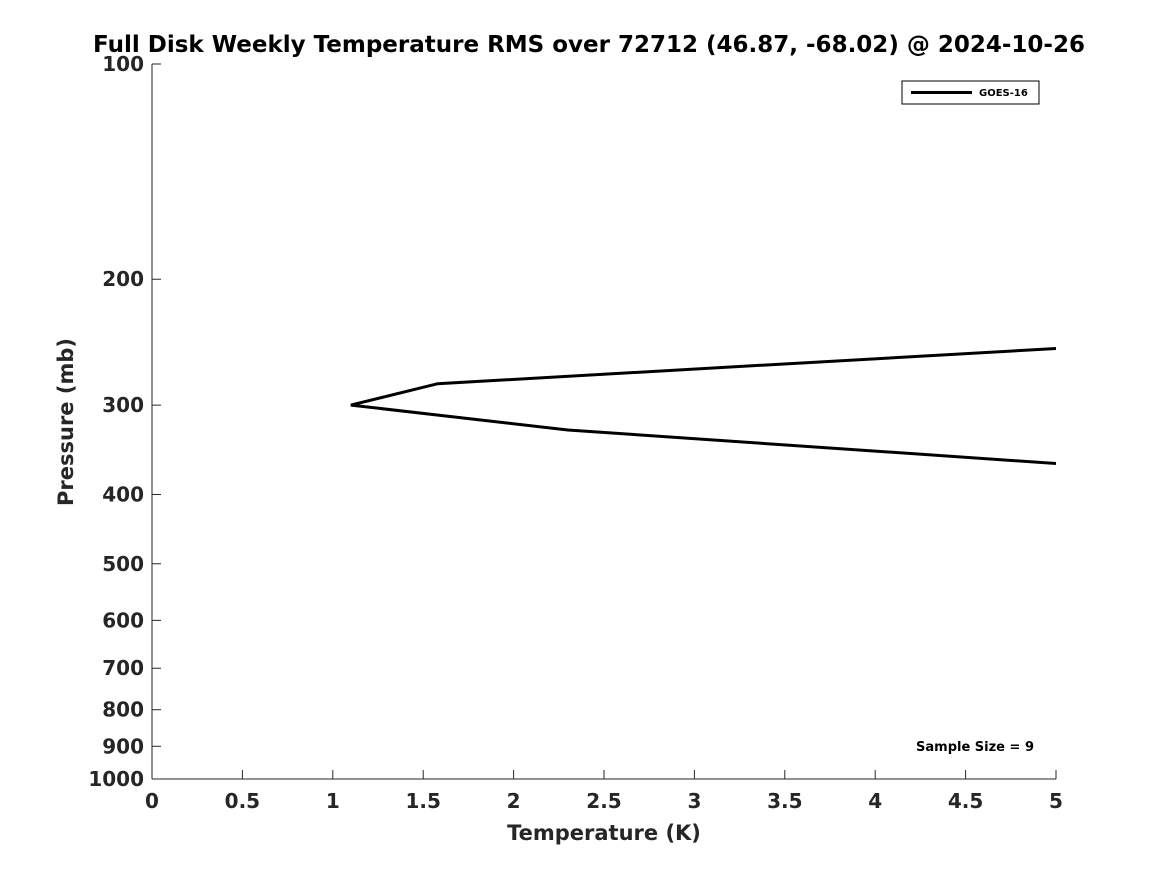 The width and height of the screenshot is (1167, 875). What do you see at coordinates (1003, 93) in the screenshot?
I see `legend-label-goes-16: GOES-16` at bounding box center [1003, 93].